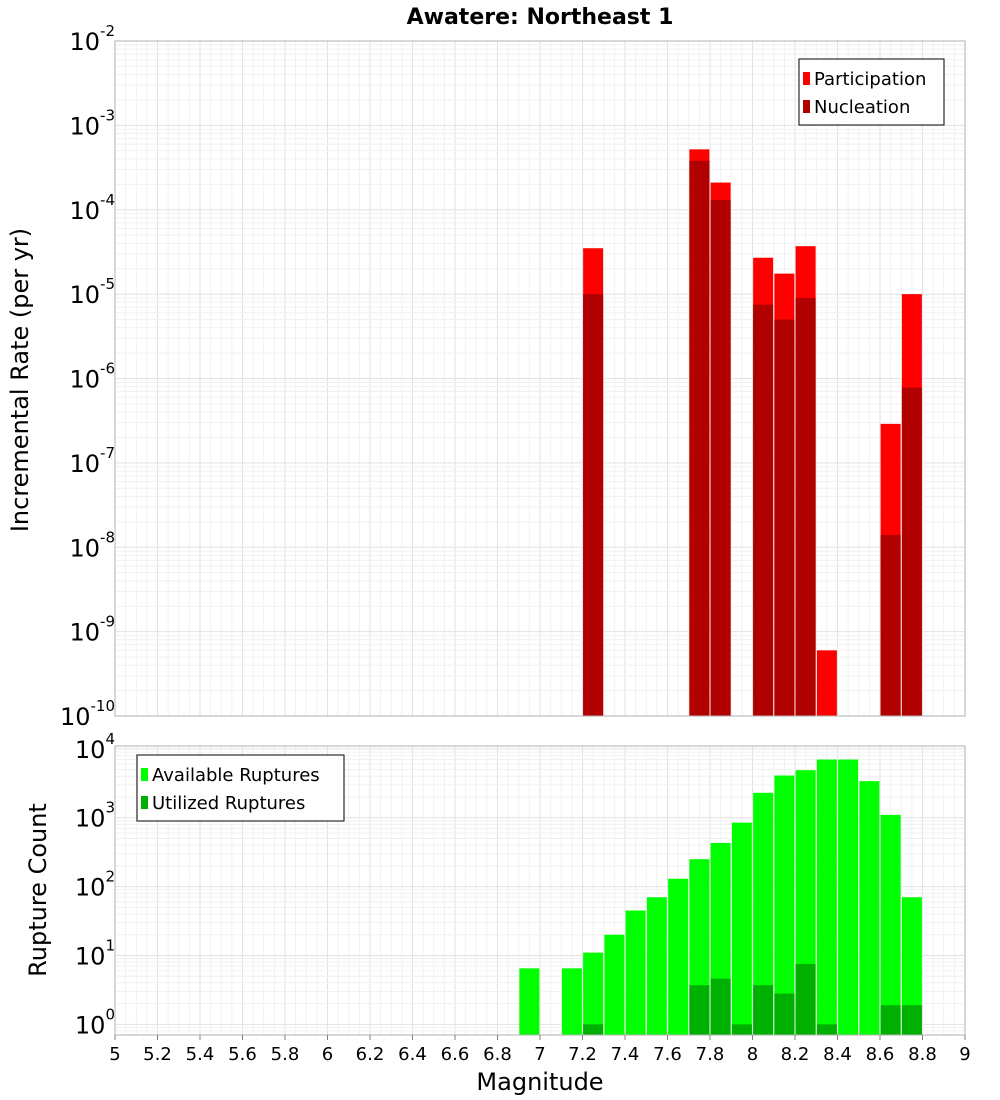 Image resolution: width=1000 pixels, height=1100 pixels. Describe the element at coordinates (92, 377) in the screenshot. I see `y-tick-label: 10⁻⁶` at that location.